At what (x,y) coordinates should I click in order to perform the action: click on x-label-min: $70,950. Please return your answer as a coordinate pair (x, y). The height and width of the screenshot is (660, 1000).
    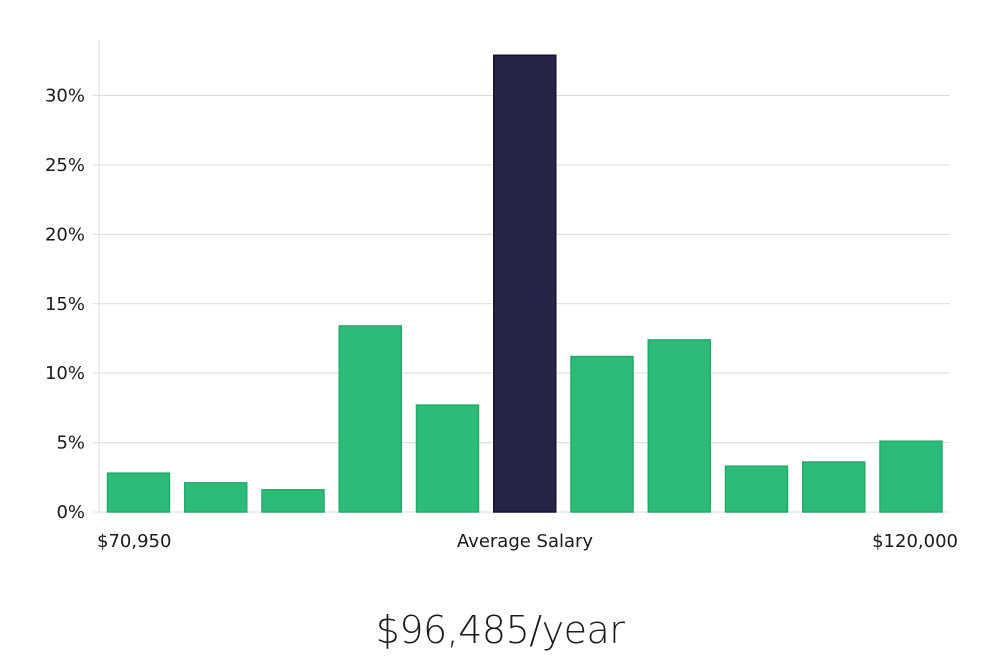
    Looking at the image, I should click on (134, 541).